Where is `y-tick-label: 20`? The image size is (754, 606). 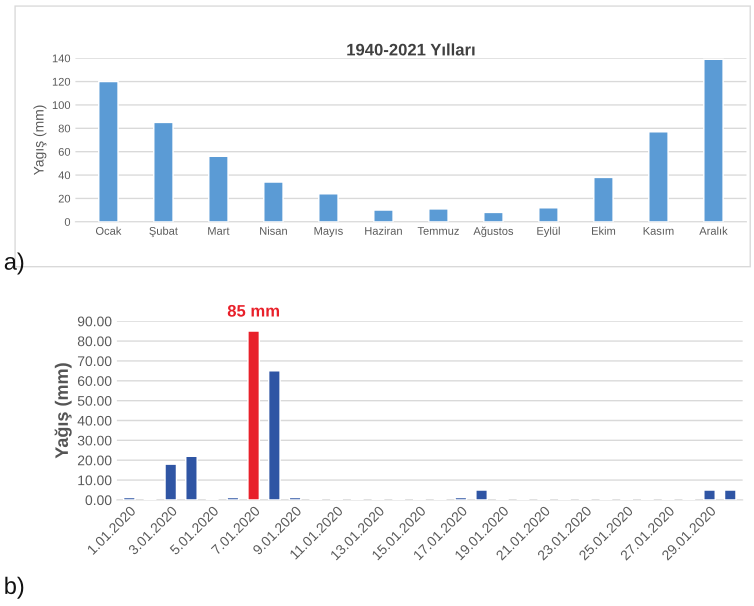
y-tick-label: 20 is located at coordinates (64, 198).